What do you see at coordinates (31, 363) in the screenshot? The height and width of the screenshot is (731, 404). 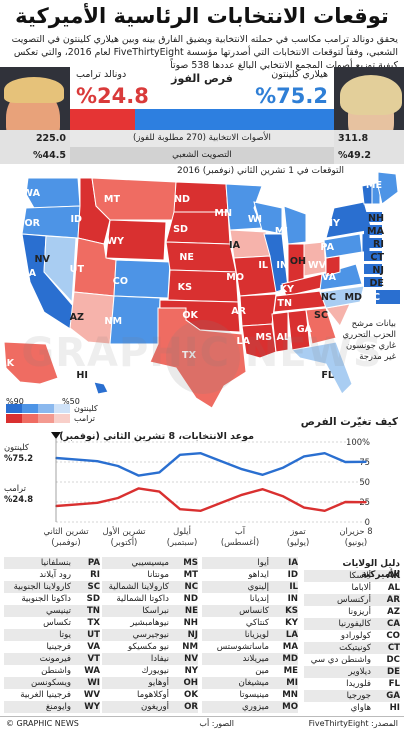 I see `state-ak` at bounding box center [31, 363].